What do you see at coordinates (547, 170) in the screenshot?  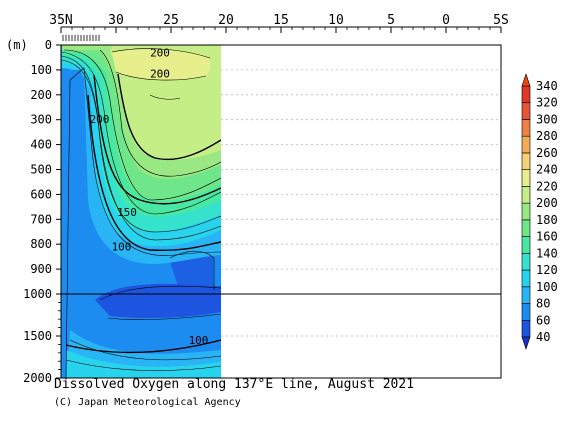 I see `colorbar-label: 240` at bounding box center [547, 170].